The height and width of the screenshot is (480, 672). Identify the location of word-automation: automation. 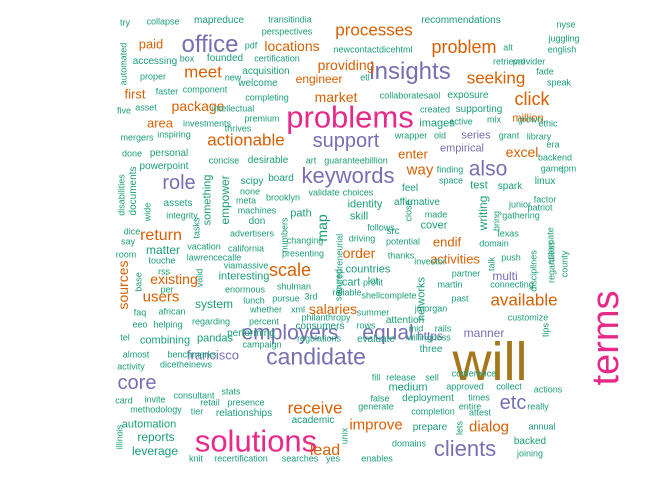
(149, 424).